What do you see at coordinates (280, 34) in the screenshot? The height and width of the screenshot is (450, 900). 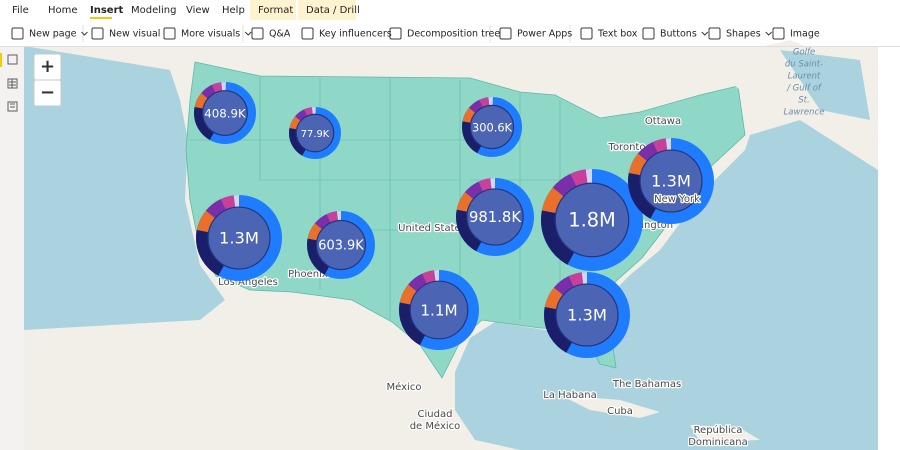 I see `toolbar-button: Q&A` at bounding box center [280, 34].